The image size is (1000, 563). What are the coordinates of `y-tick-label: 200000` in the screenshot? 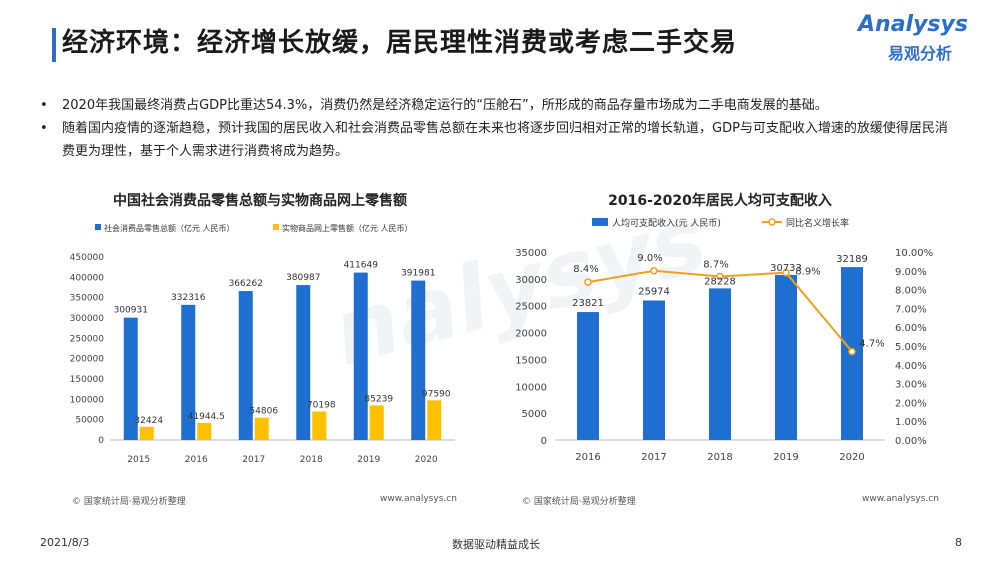 It's located at (87, 360).